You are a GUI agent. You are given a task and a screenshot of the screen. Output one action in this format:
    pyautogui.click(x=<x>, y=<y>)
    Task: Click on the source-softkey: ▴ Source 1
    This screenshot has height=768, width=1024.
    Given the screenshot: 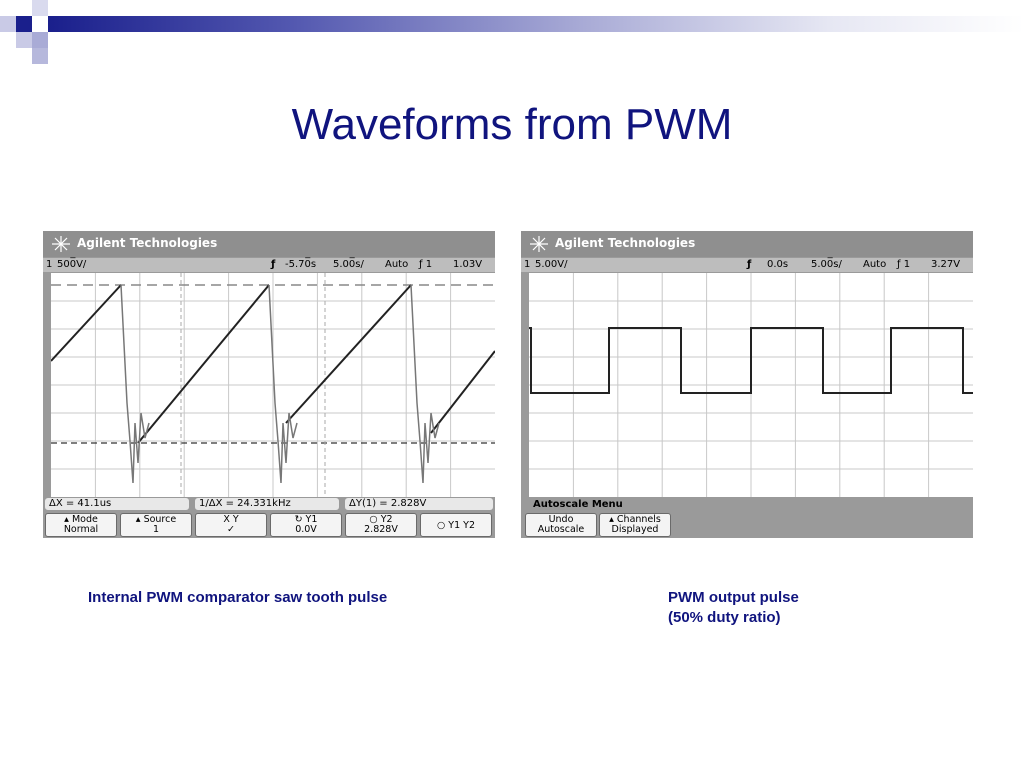 What is the action you would take?
    pyautogui.click(x=156, y=525)
    